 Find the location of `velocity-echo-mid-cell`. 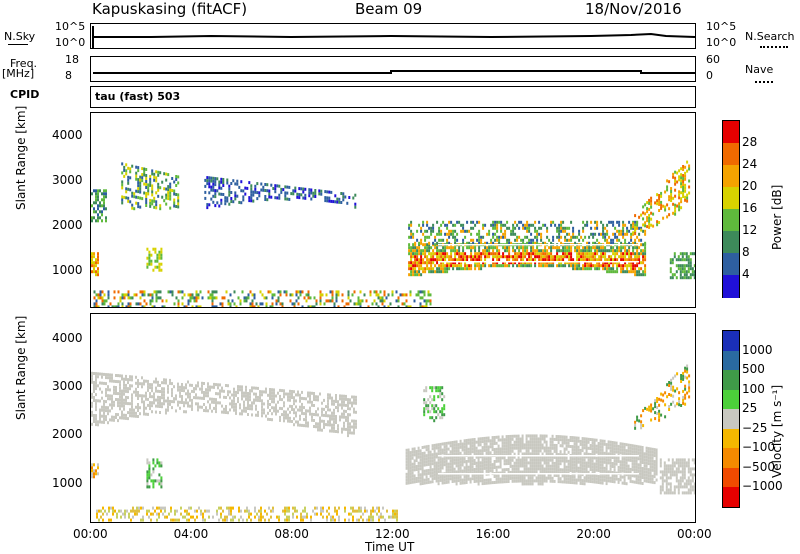

velocity-echo-mid-cell is located at coordinates (153, 469).